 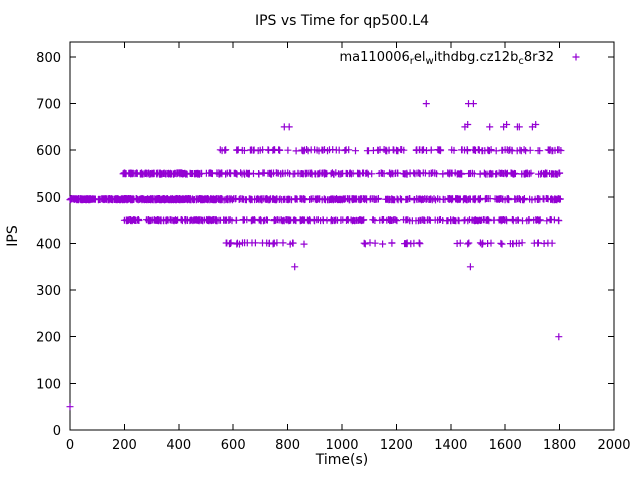 What do you see at coordinates (559, 445) in the screenshot?
I see `x-tick-label: 1800` at bounding box center [559, 445].